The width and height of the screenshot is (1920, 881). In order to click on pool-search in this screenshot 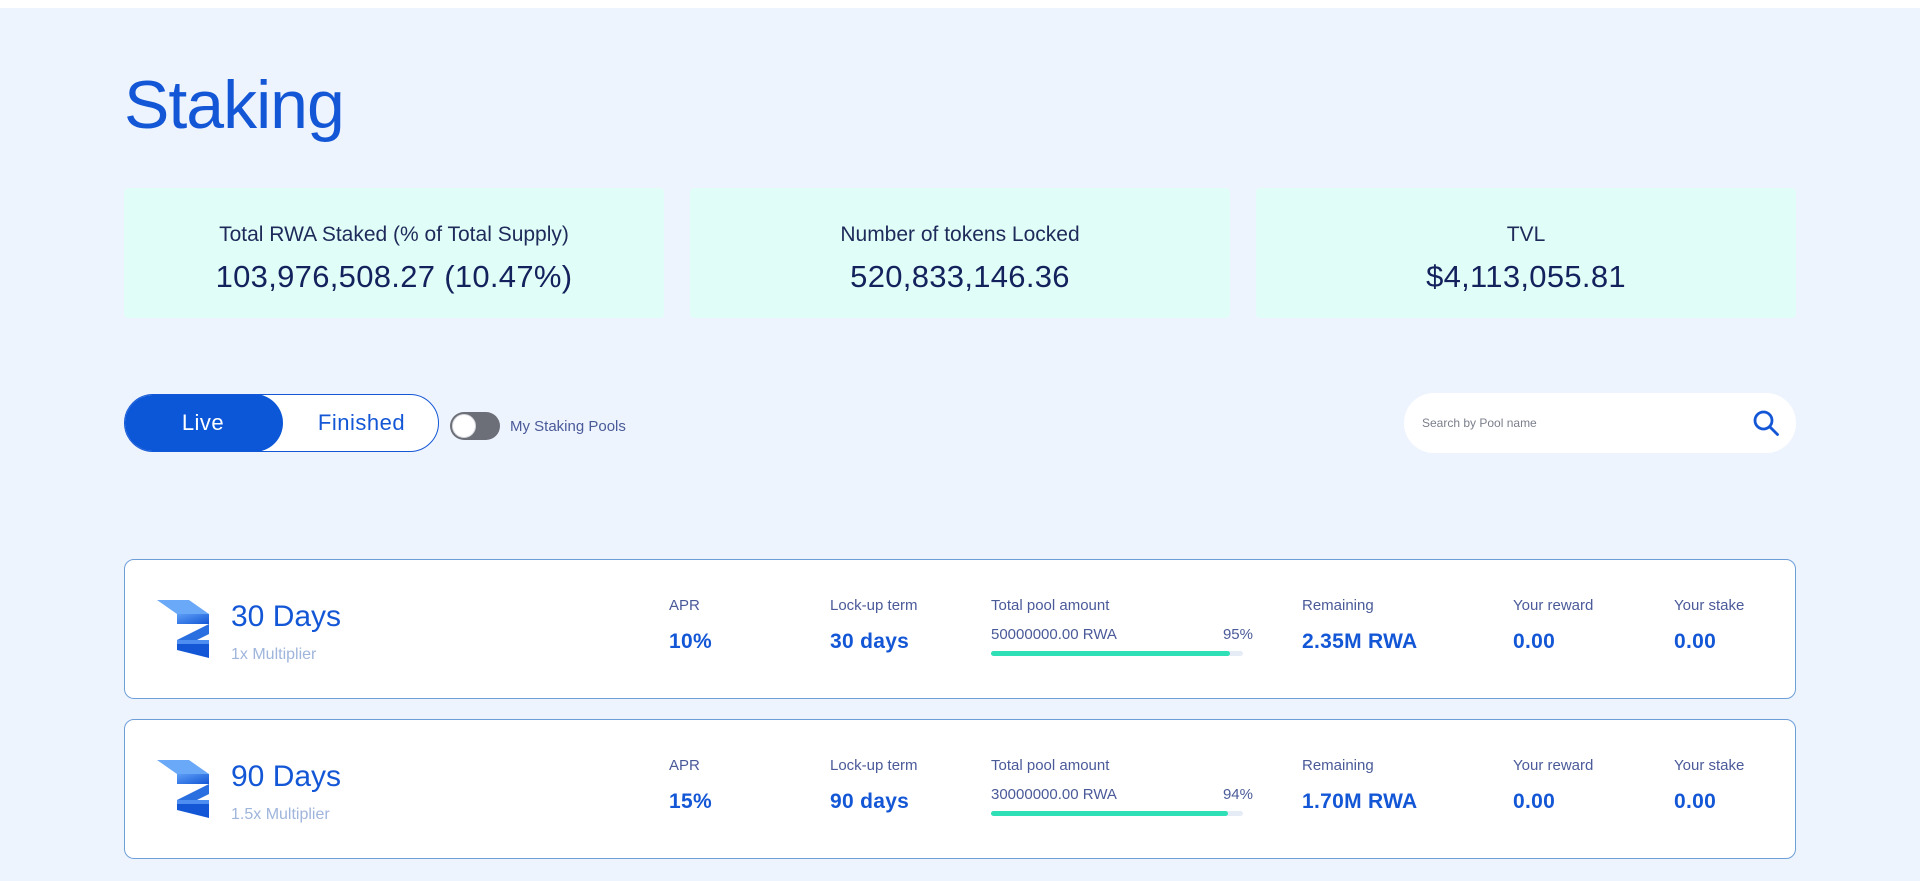, I will do `click(1600, 423)`.